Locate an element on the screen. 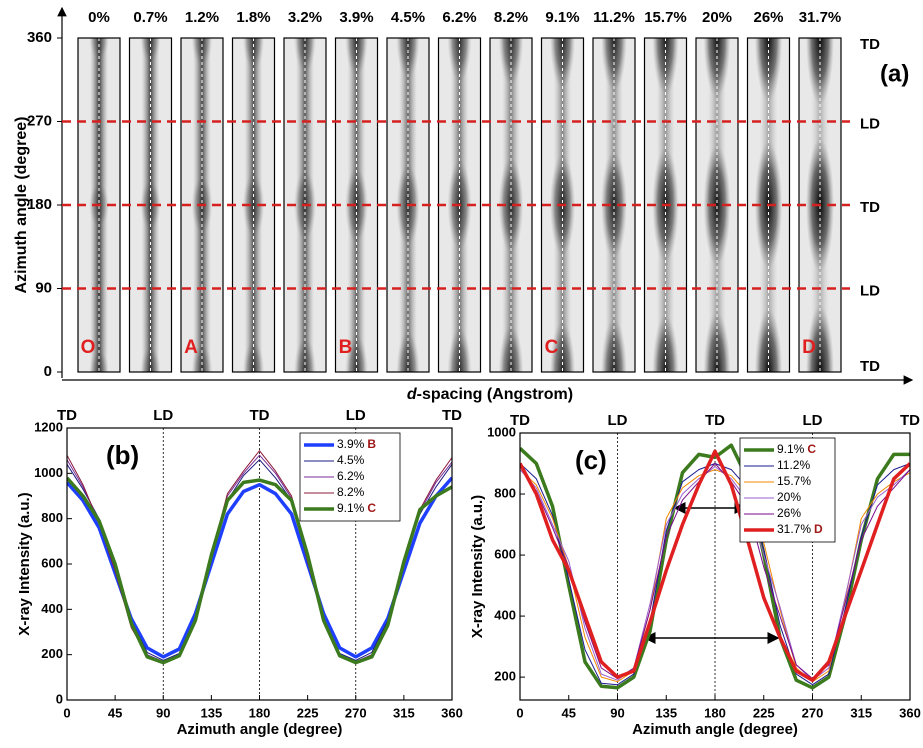  strain-label: 0% is located at coordinates (99, 17).